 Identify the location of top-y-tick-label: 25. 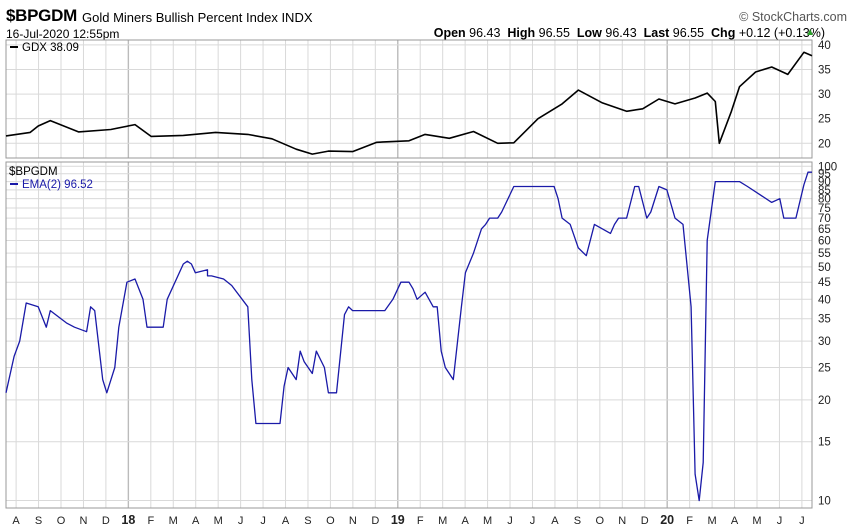
(824, 120).